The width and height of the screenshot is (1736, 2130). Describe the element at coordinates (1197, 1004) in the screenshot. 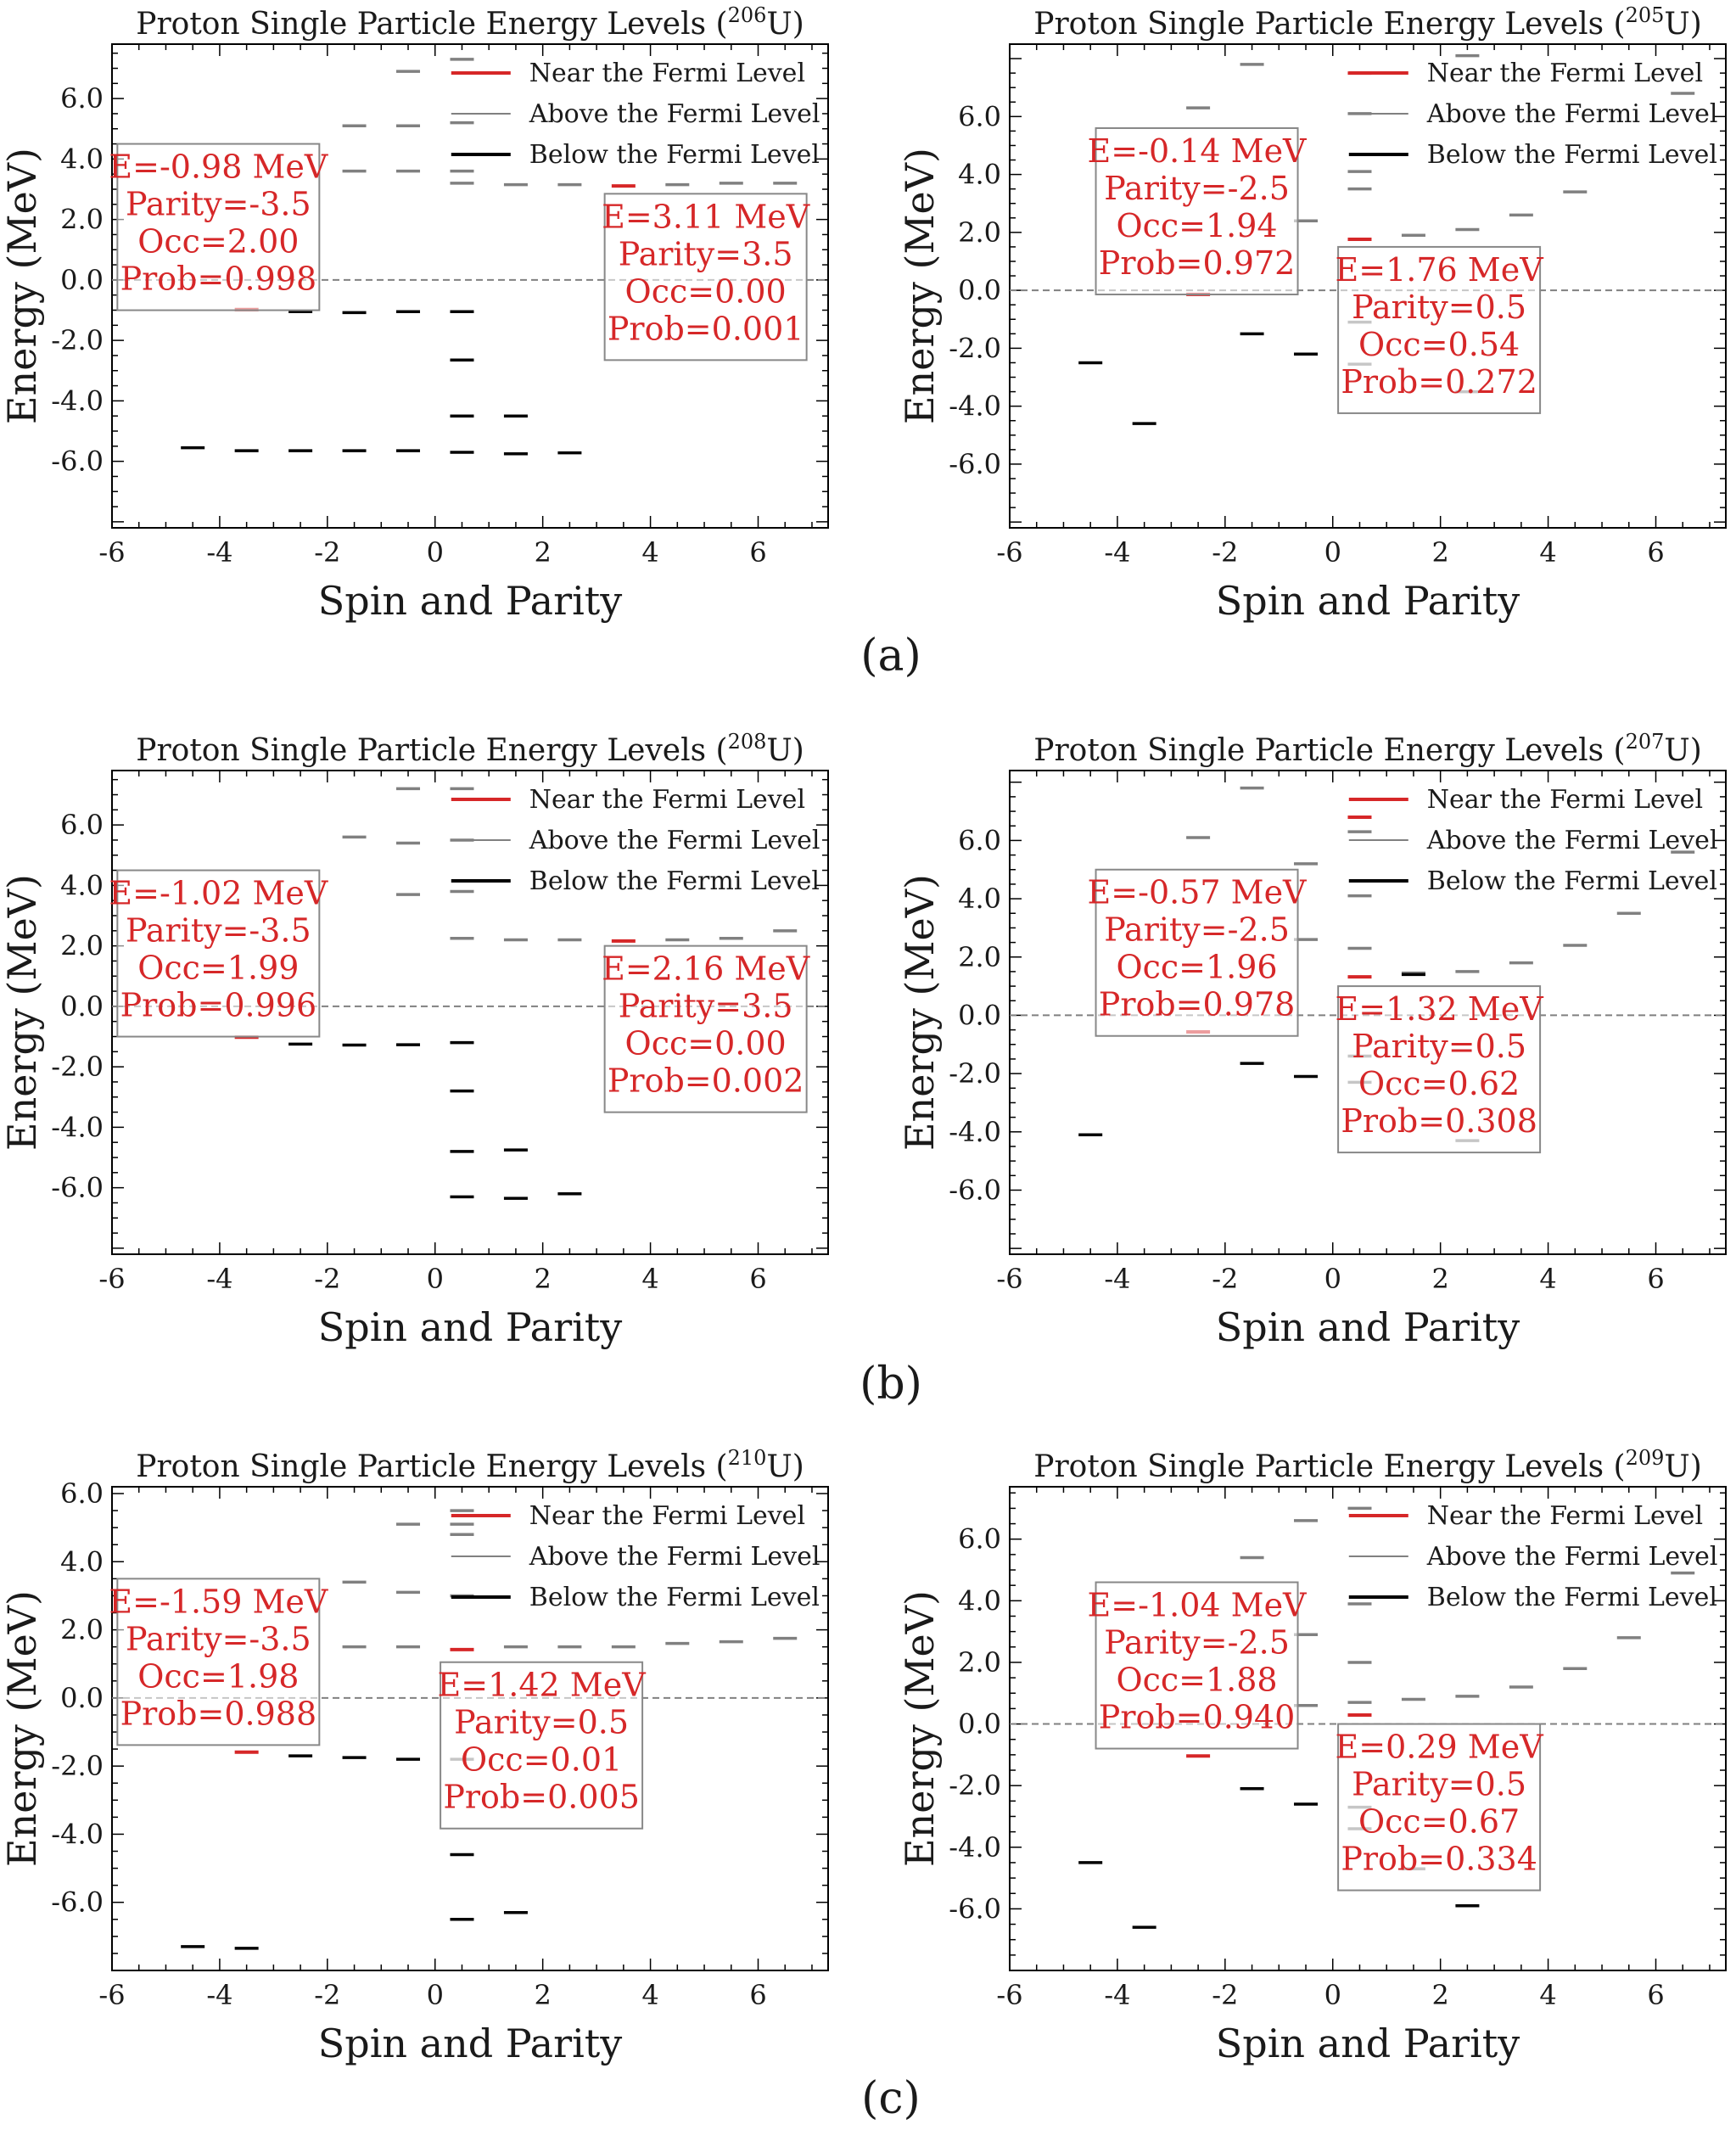

I see `annotation-line: Prob=0.978` at that location.